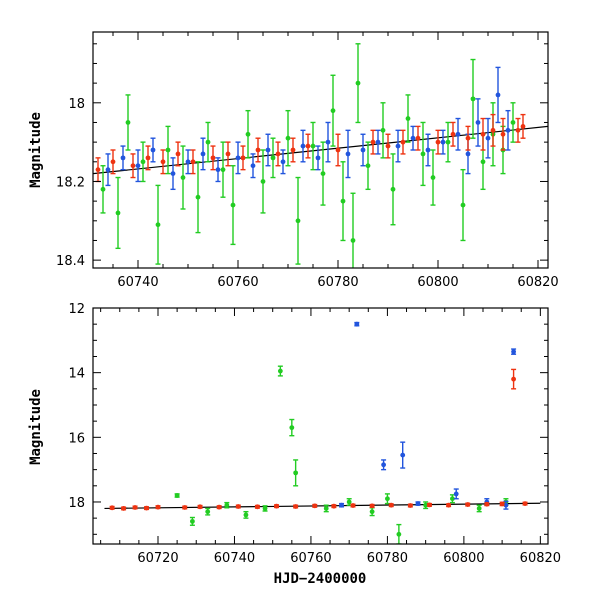 This screenshot has height=600, width=600. What do you see at coordinates (70, 182) in the screenshot?
I see `y-tick-label: 18.2` at bounding box center [70, 182].